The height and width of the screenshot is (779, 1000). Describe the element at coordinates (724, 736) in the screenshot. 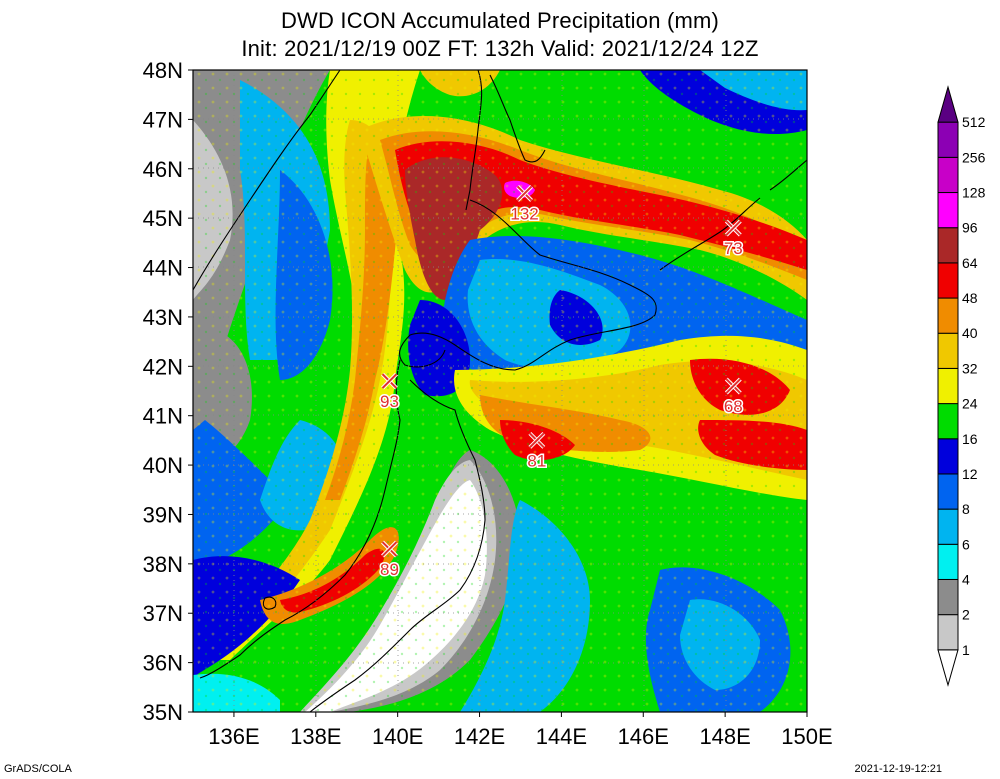

I see `lon-label: 148E` at that location.